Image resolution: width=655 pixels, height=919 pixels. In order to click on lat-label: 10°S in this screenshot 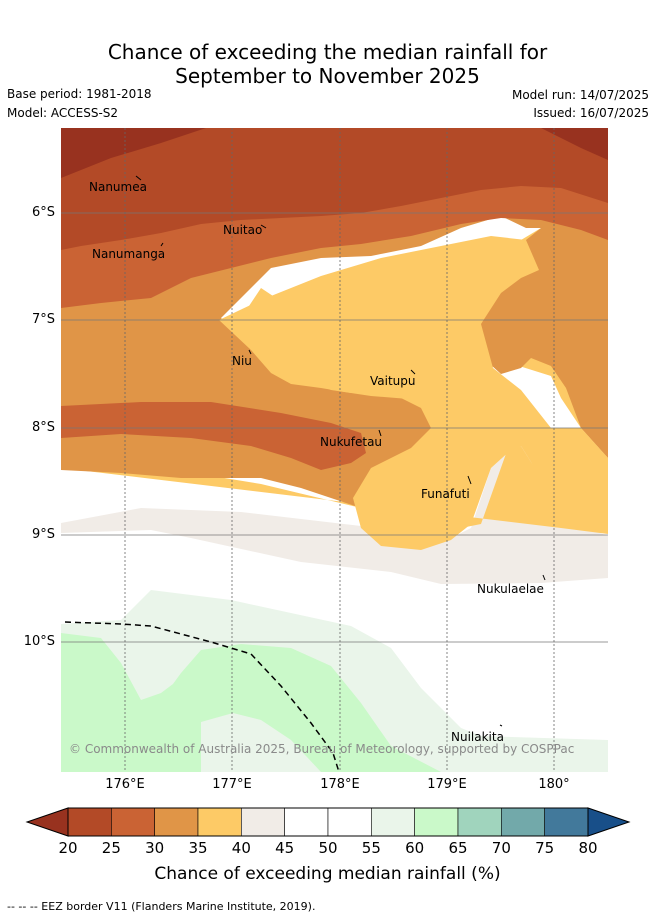, I will do `click(39, 641)`.